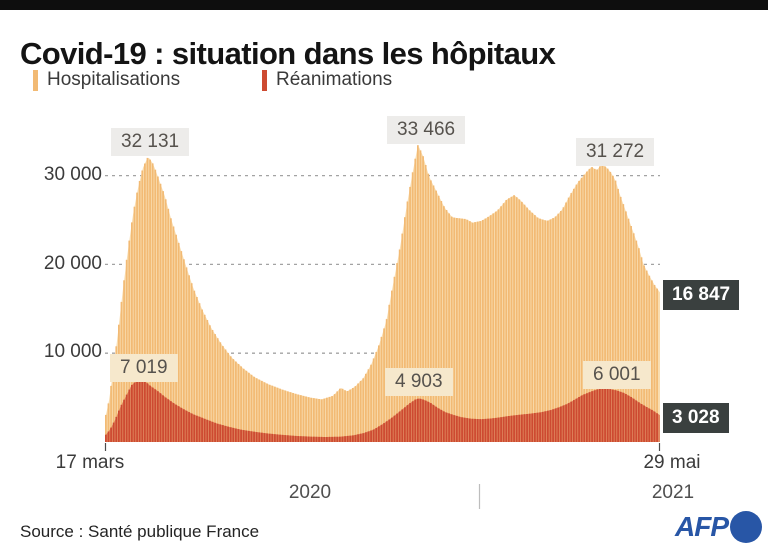 The height and width of the screenshot is (554, 768). What do you see at coordinates (384, 5) in the screenshot?
I see `top-accent-bar` at bounding box center [384, 5].